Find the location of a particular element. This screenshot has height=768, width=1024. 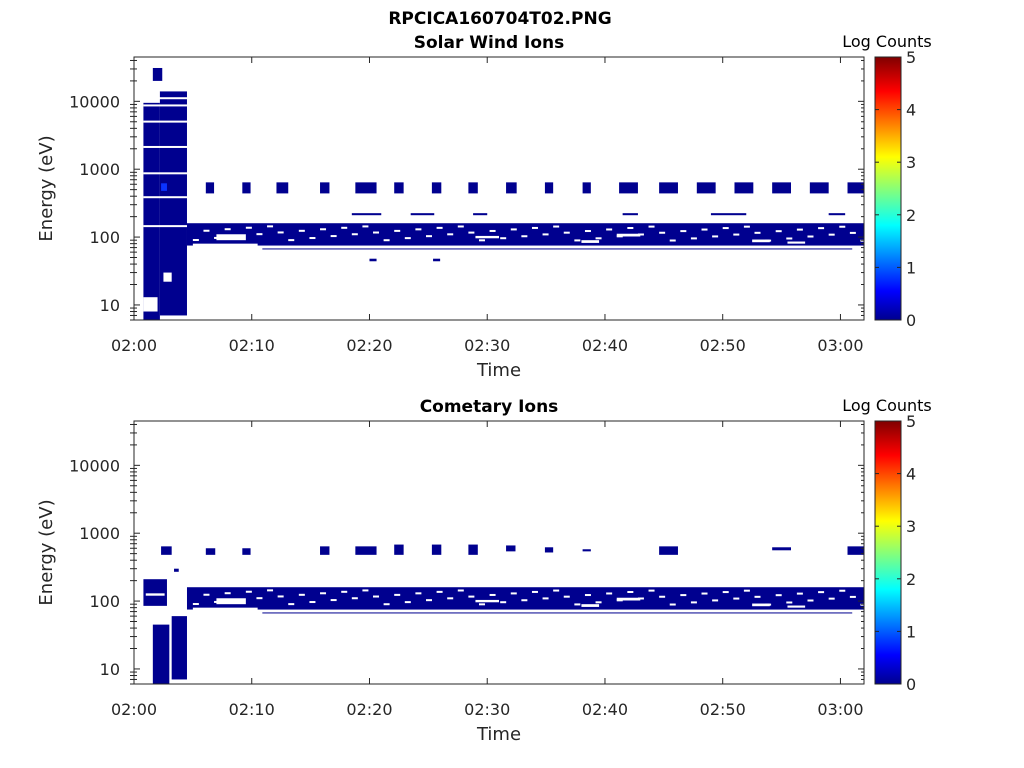

x-tick-label: 03:00 is located at coordinates (840, 345).